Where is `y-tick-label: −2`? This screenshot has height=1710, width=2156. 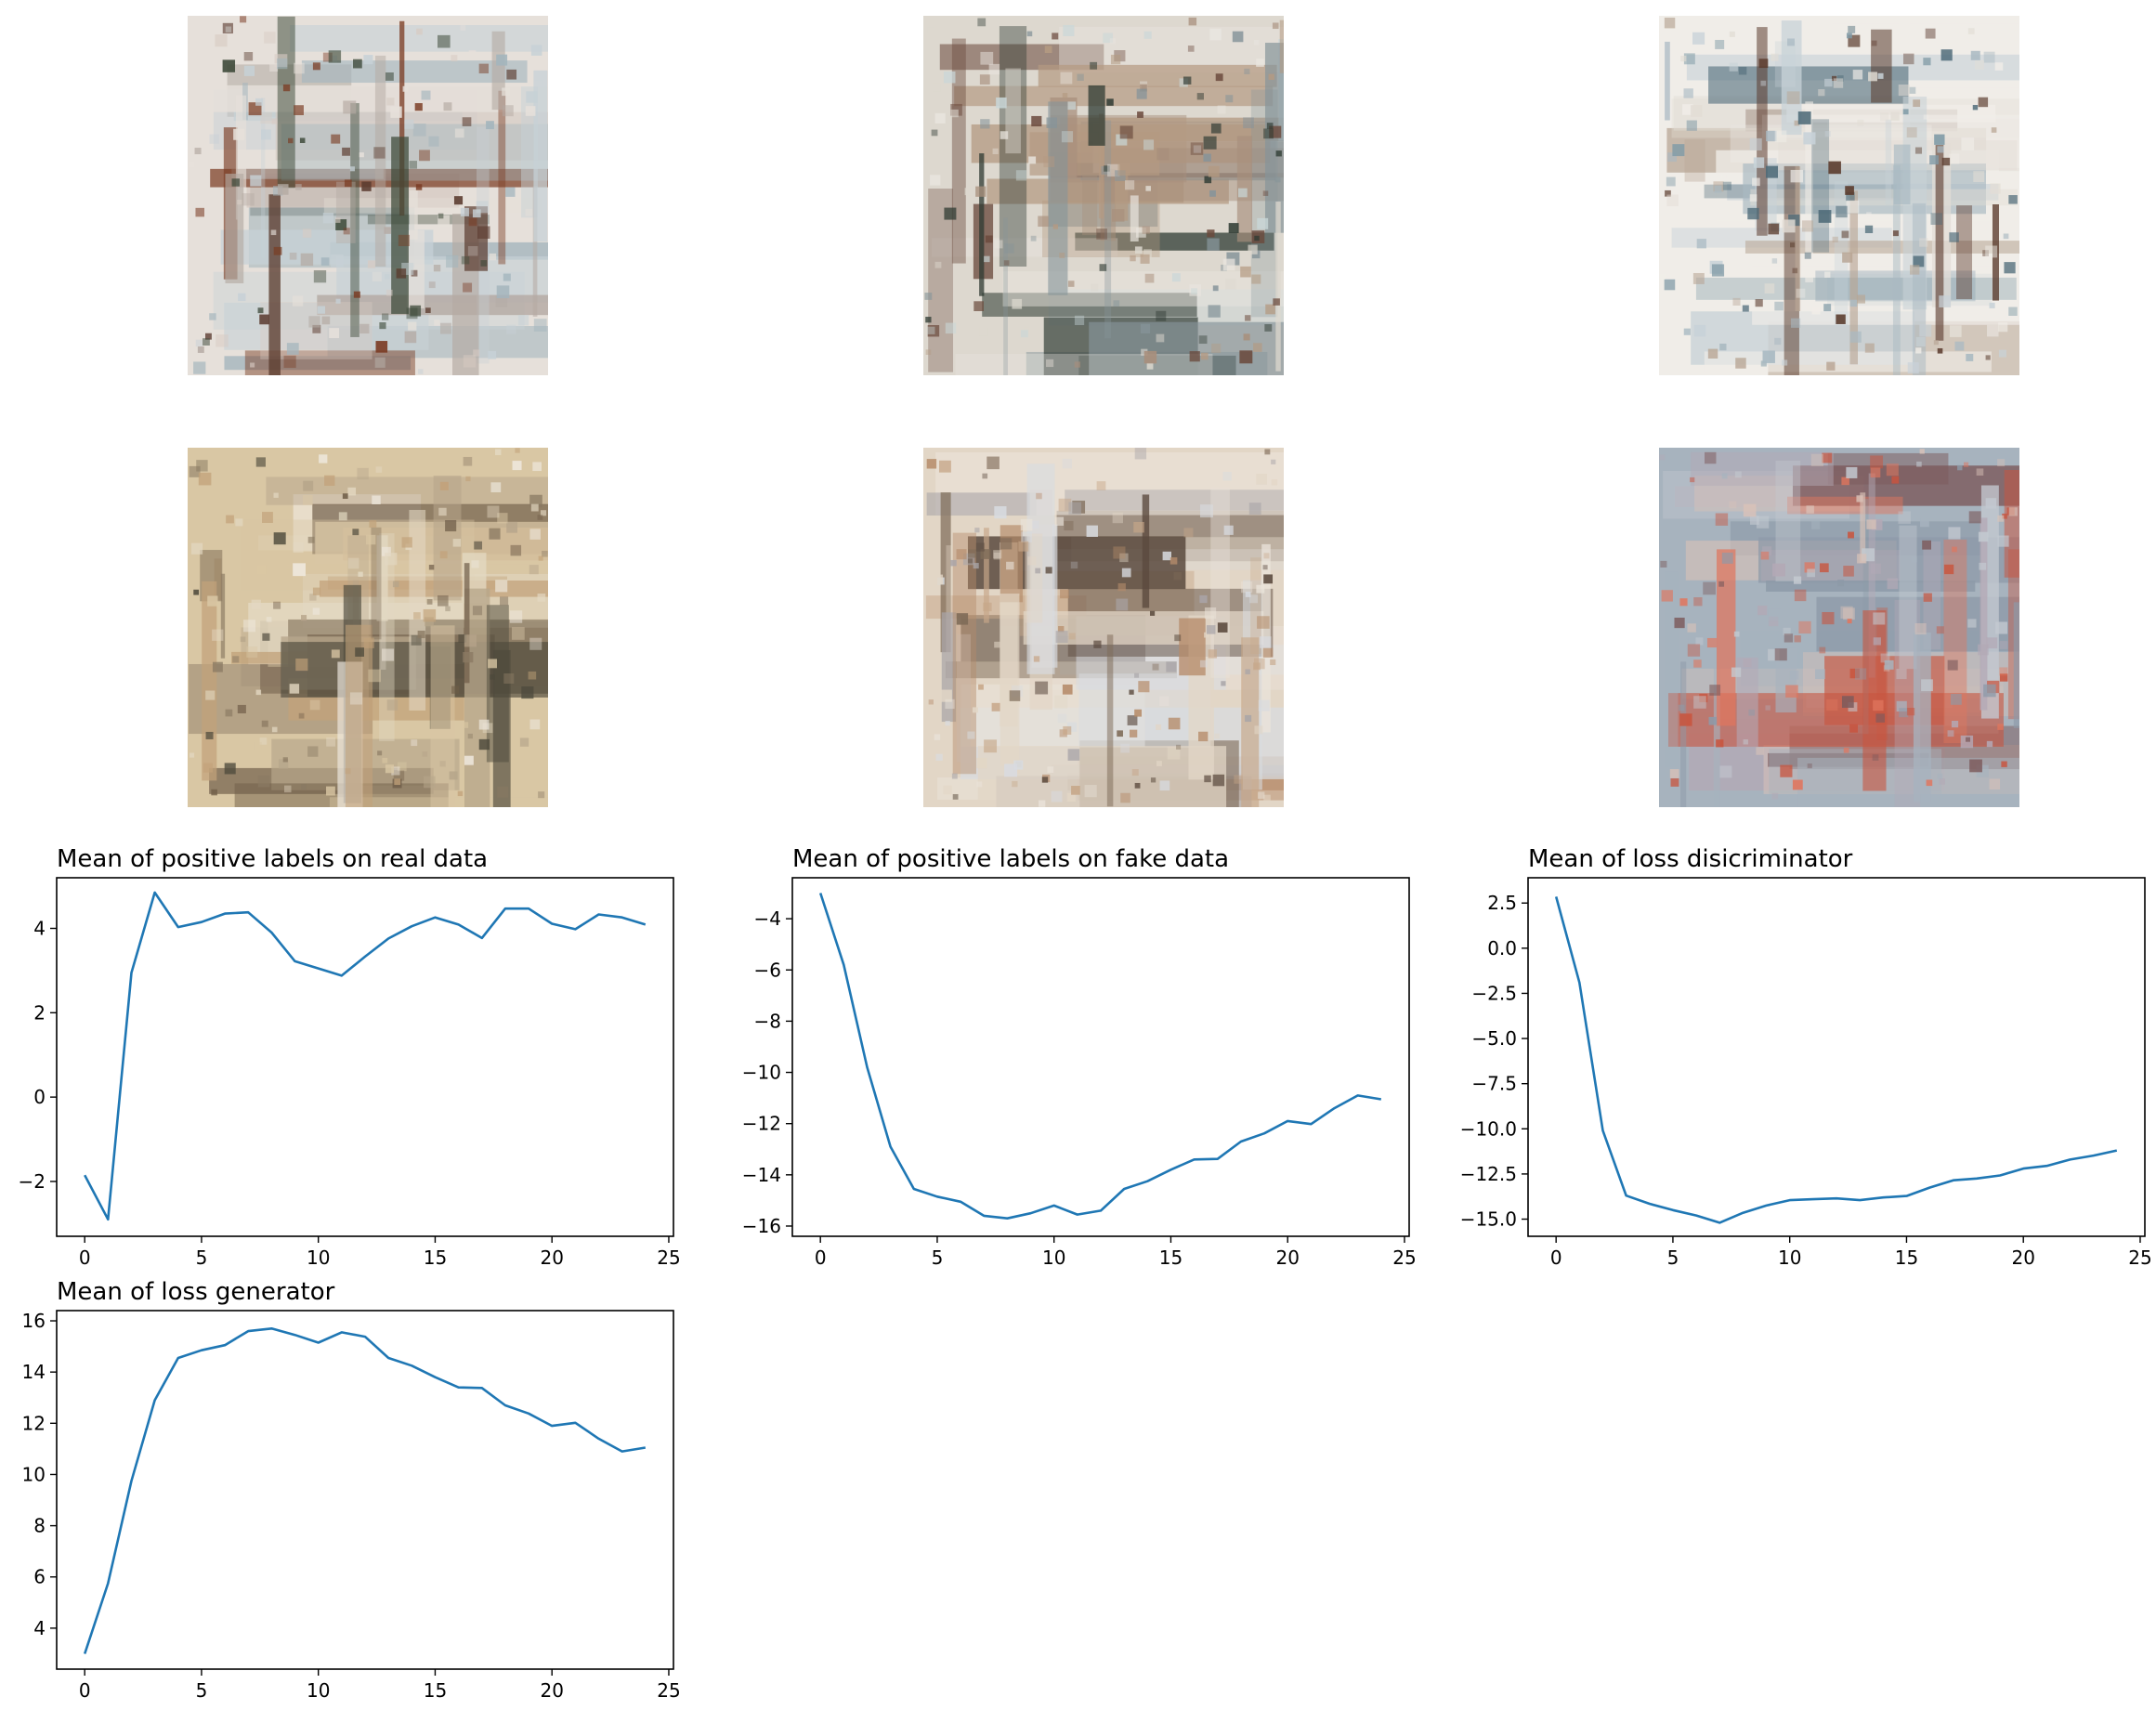 y-tick-label: −2 is located at coordinates (32, 1181).